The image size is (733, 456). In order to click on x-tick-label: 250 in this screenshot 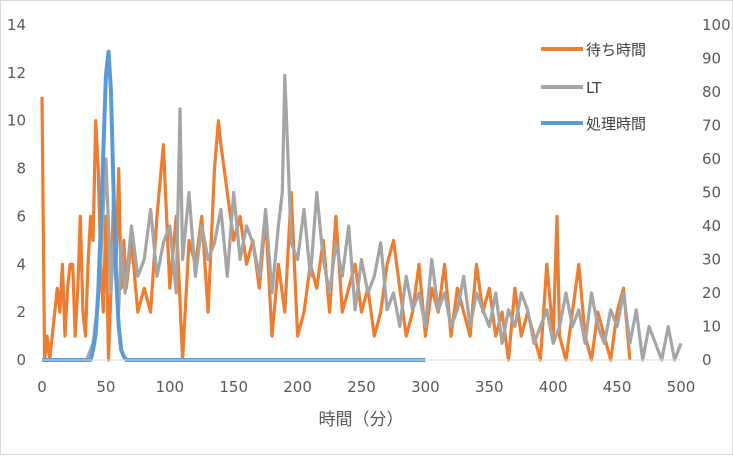, I will do `click(361, 387)`.